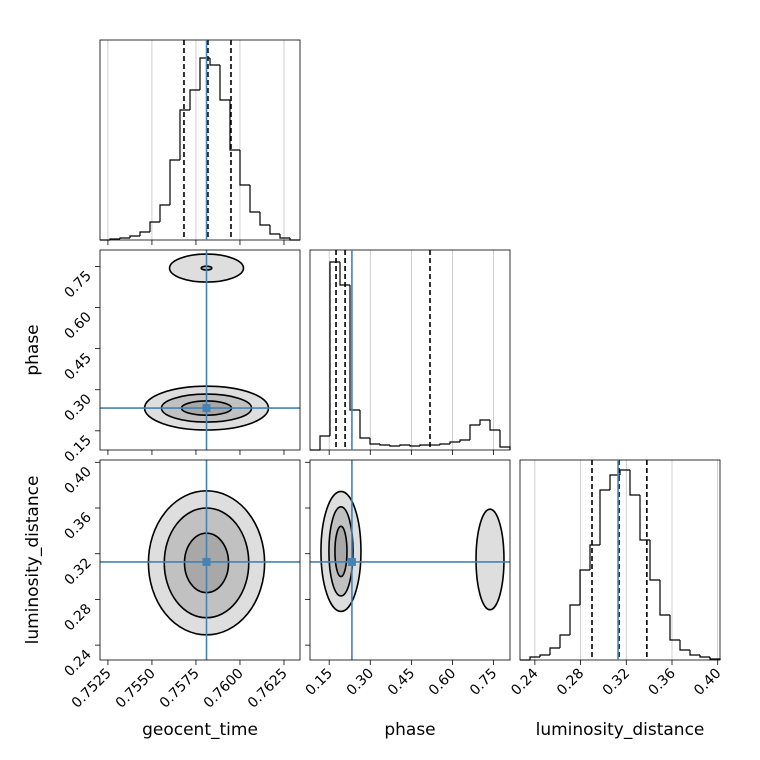 The image size is (760, 760). What do you see at coordinates (33, 560) in the screenshot?
I see `y-axis-label: luminosity_distance` at bounding box center [33, 560].